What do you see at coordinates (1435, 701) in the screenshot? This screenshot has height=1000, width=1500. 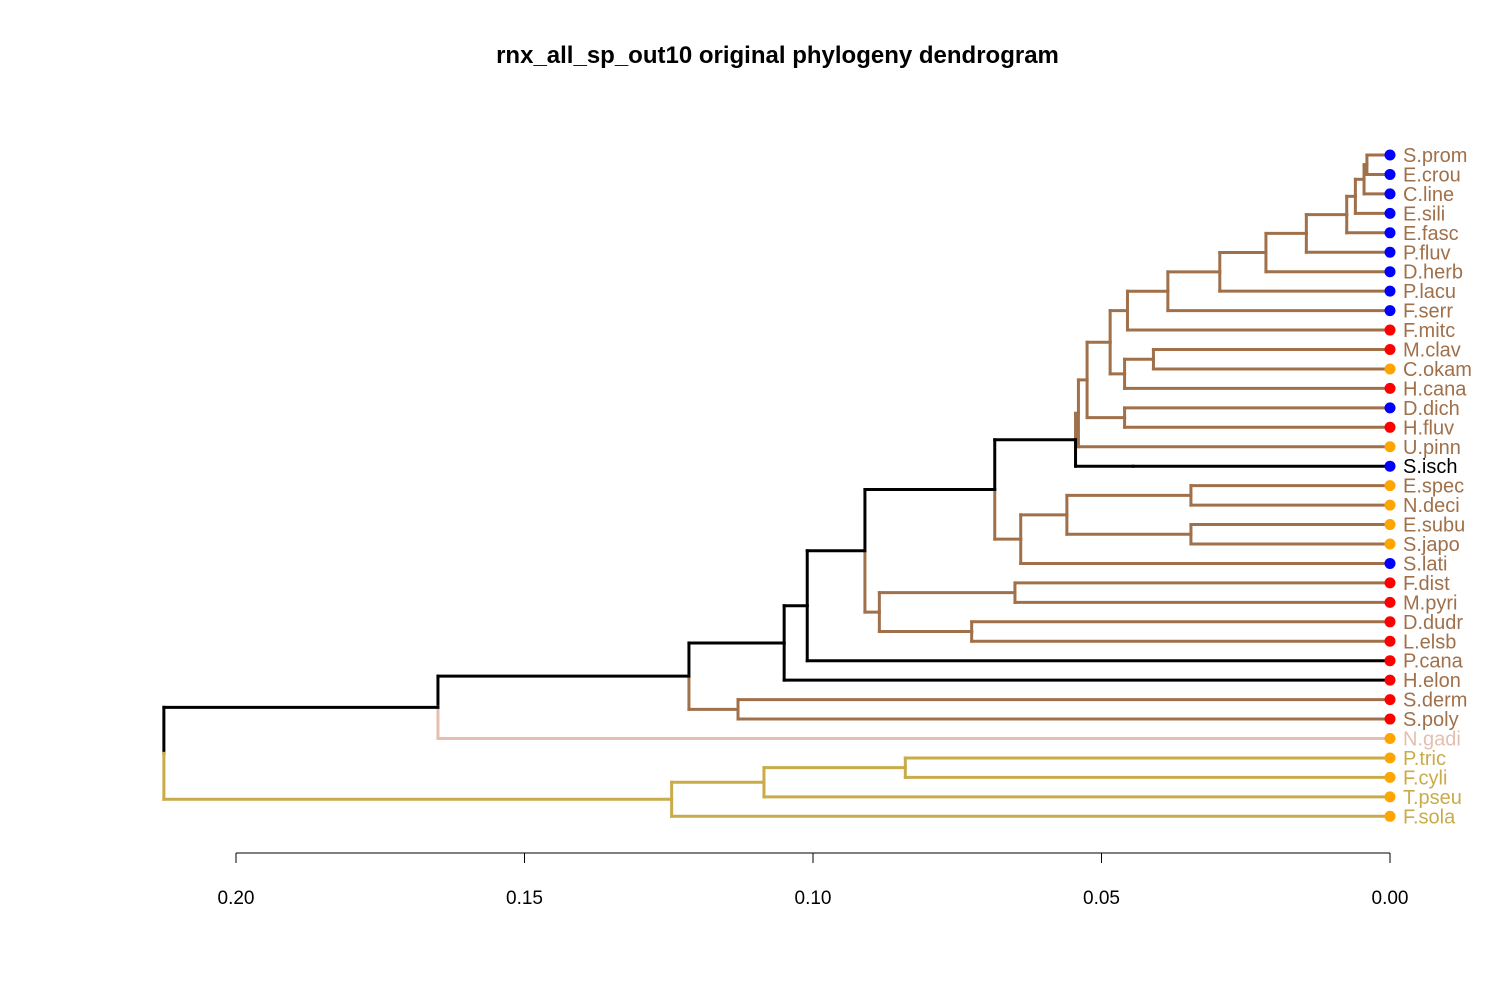 I see `leaf-label-s-derm: S.derm` at bounding box center [1435, 701].